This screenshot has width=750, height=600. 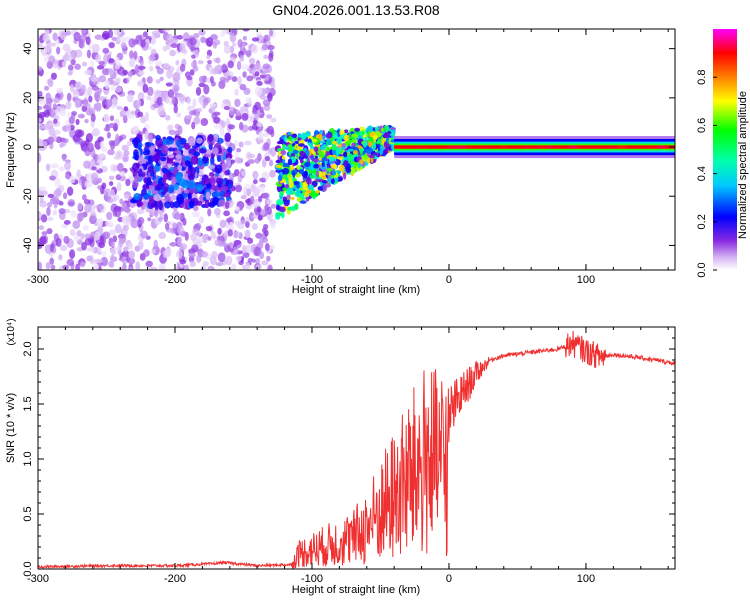 I want to click on colorbar-tick-label: 0.8, so click(x=702, y=77).